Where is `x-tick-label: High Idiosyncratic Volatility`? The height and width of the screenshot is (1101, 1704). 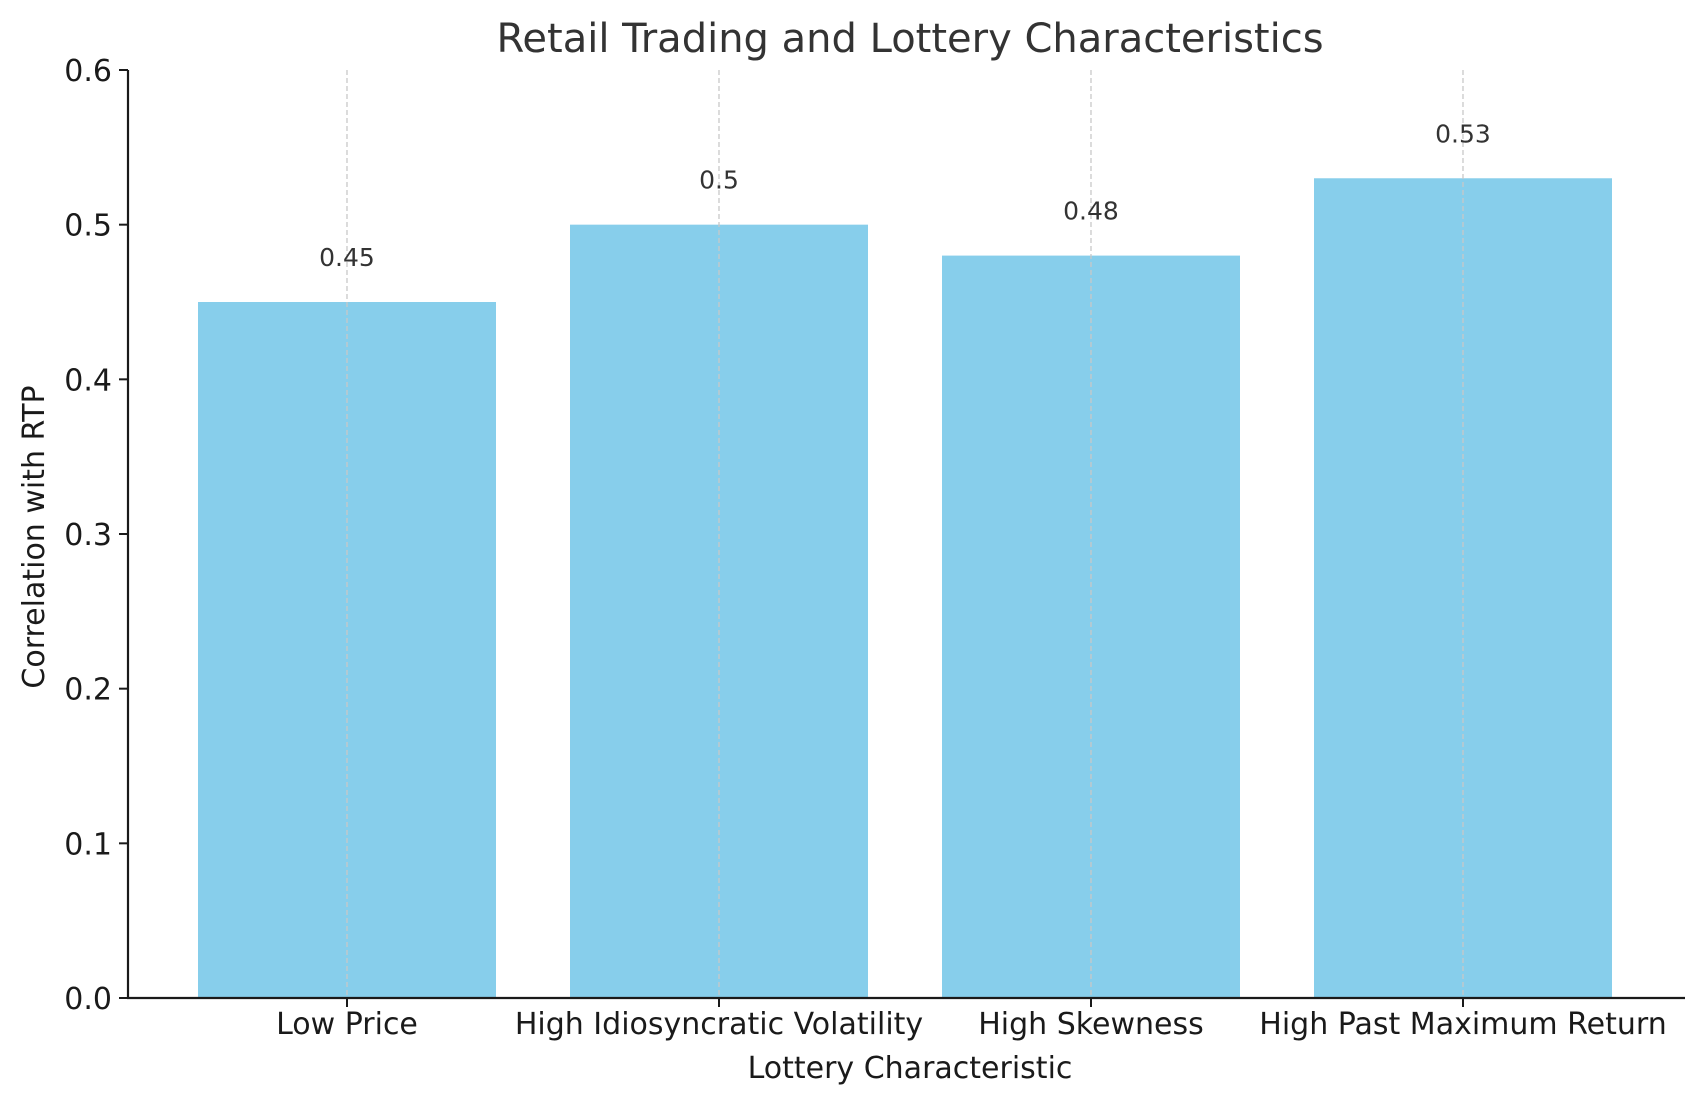 x-tick-label: High Idiosyncratic Volatility is located at coordinates (719, 1024).